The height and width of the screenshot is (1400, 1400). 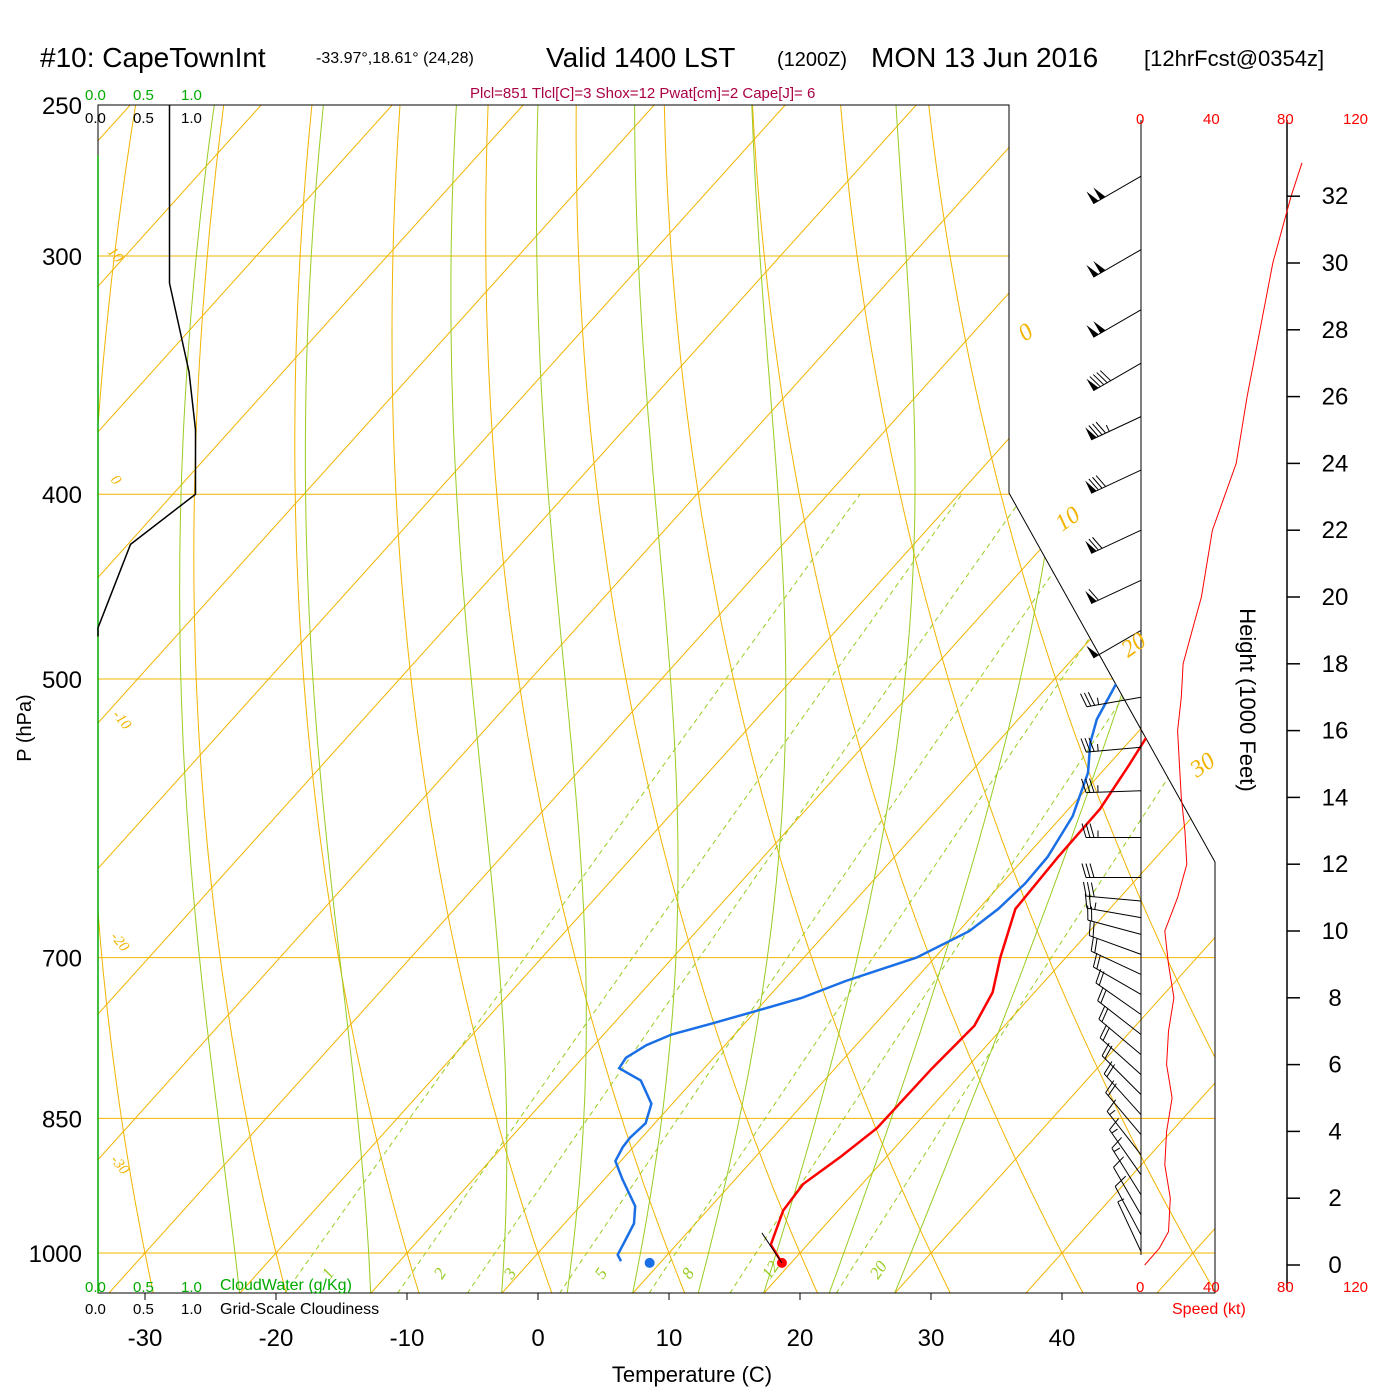 What do you see at coordinates (286, 1285) in the screenshot?
I see `cloudwater-label: CloudWater (g/Kg)` at bounding box center [286, 1285].